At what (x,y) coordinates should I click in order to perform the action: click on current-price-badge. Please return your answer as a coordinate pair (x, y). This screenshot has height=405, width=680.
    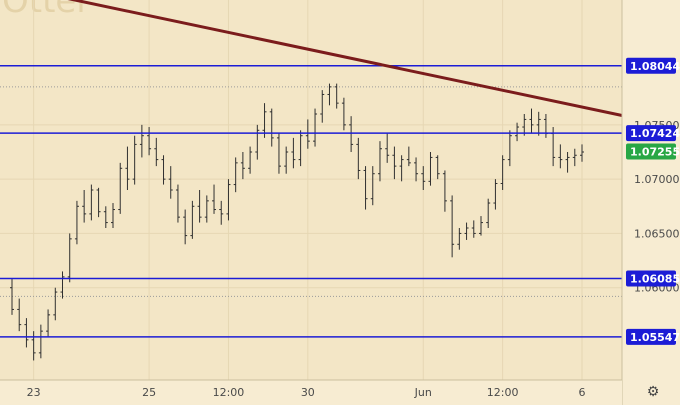
    Looking at the image, I should click on (651, 151).